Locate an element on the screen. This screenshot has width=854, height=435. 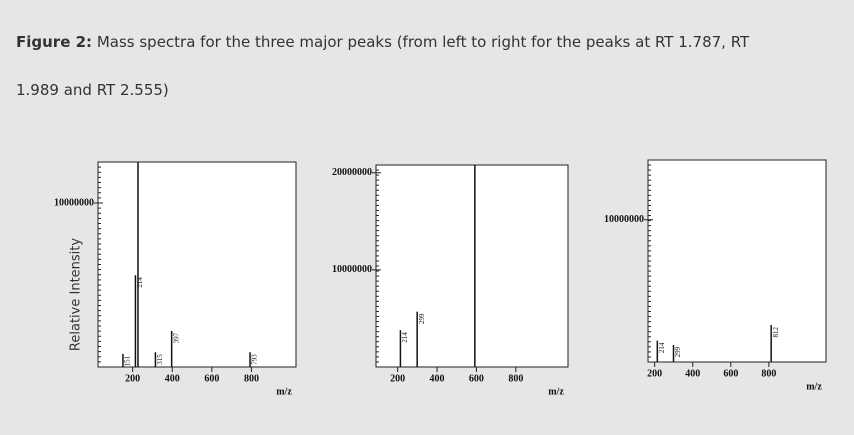
y-axis-label: Relative Intensity is located at coordinates (76, 294).